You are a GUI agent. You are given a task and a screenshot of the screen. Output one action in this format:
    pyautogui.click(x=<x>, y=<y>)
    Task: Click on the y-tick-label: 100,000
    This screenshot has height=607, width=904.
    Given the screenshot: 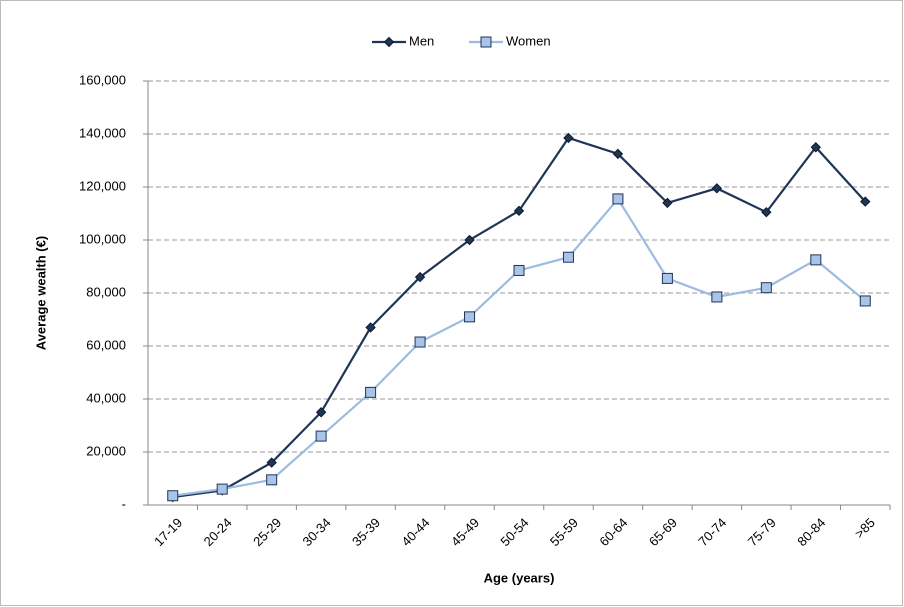 What is the action you would take?
    pyautogui.click(x=102, y=238)
    